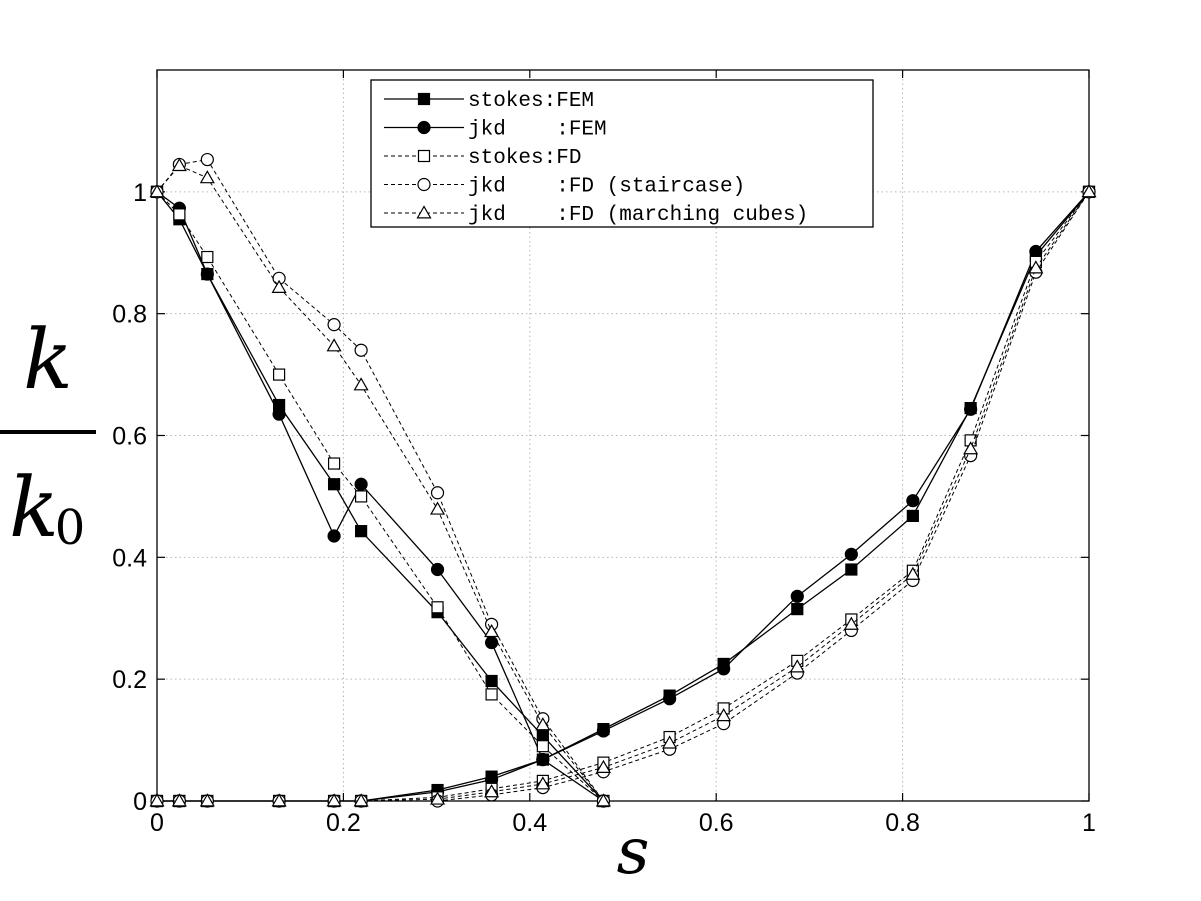  What do you see at coordinates (1089, 823) in the screenshot?
I see `x-tick-label: 1` at bounding box center [1089, 823].